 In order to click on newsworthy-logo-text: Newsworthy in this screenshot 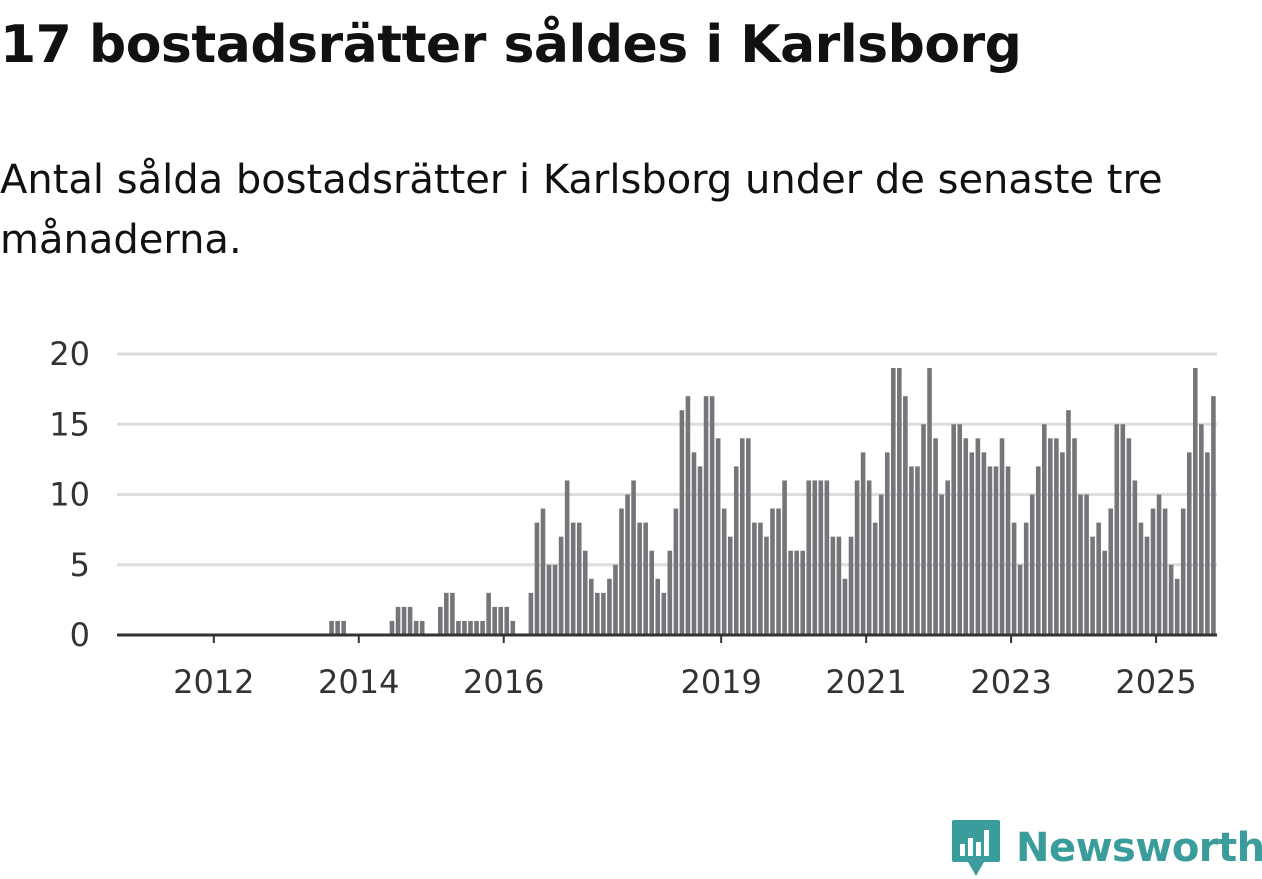, I will do `click(1139, 848)`.